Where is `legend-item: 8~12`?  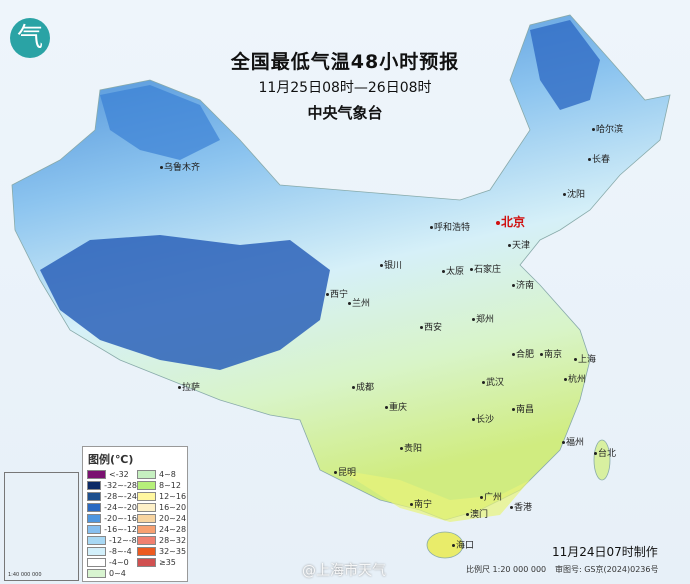 legend-item: 8~12 is located at coordinates (162, 485).